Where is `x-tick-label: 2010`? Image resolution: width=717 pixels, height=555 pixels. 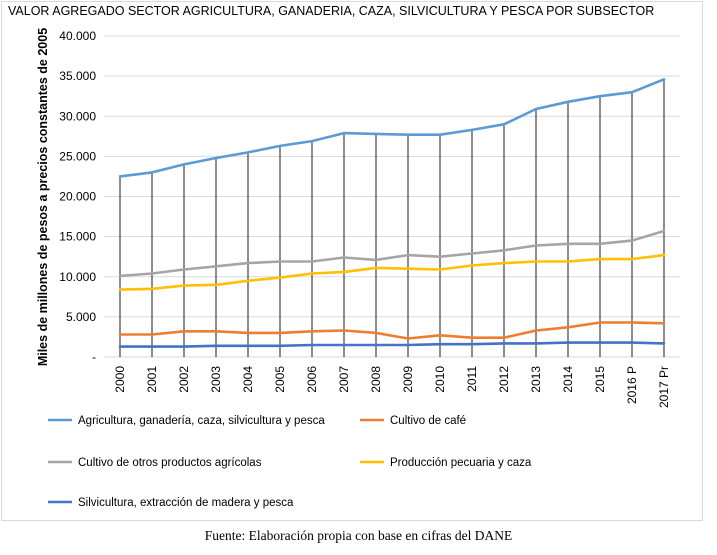
x-tick-label: 2010 is located at coordinates (440, 379).